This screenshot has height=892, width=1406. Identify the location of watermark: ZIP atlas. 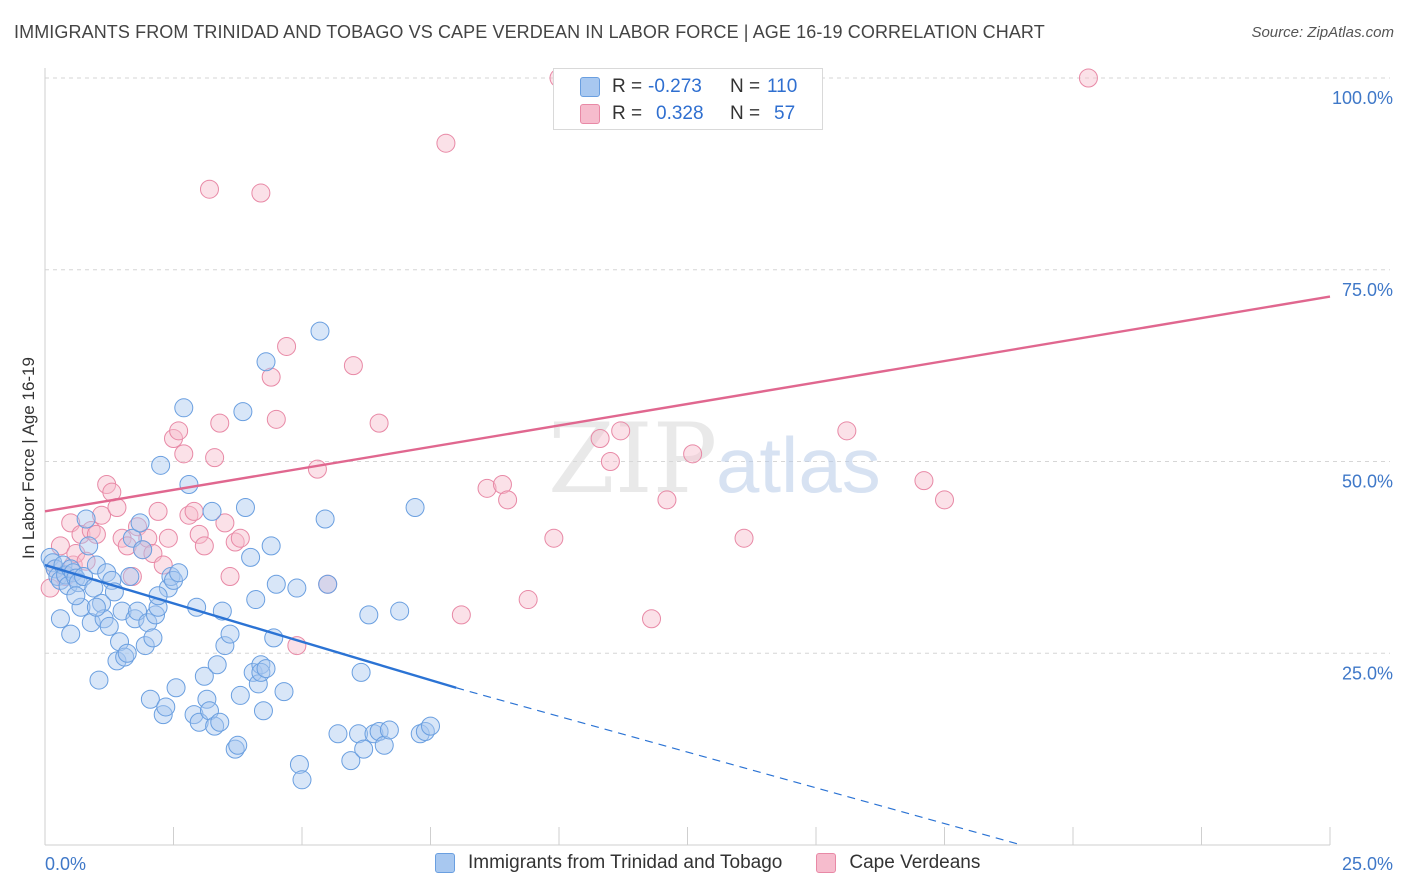
(714, 459).